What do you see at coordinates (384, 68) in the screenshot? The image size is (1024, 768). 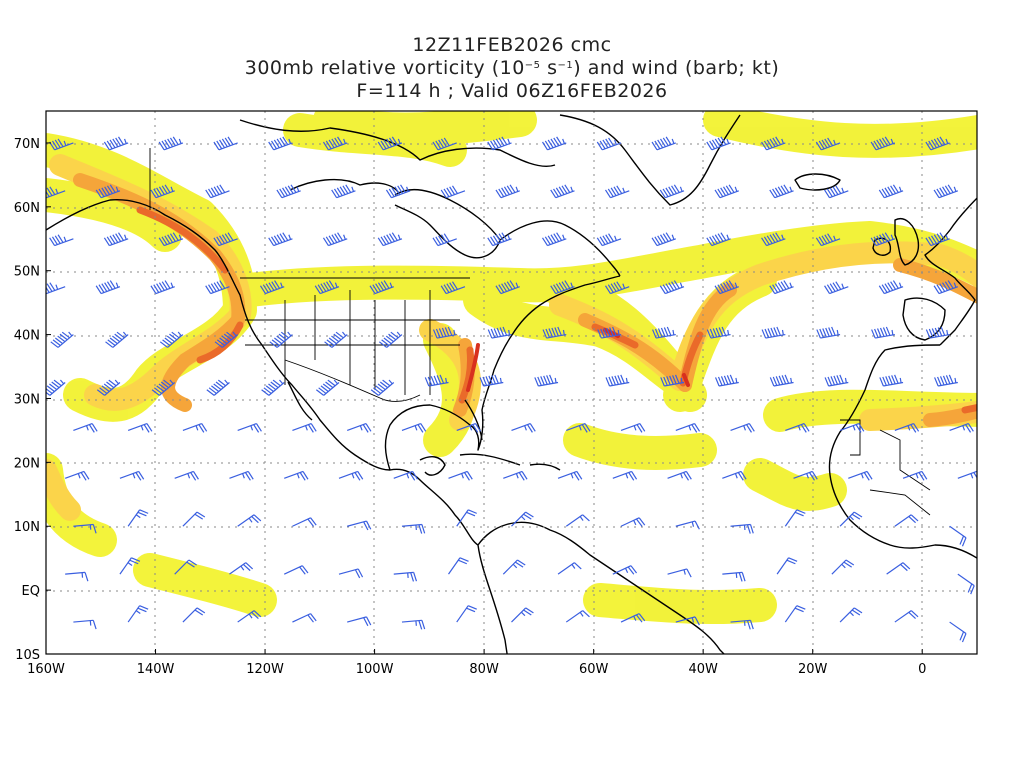 I see `title-line-2-pre: 300mb relative vorticity (10` at bounding box center [384, 68].